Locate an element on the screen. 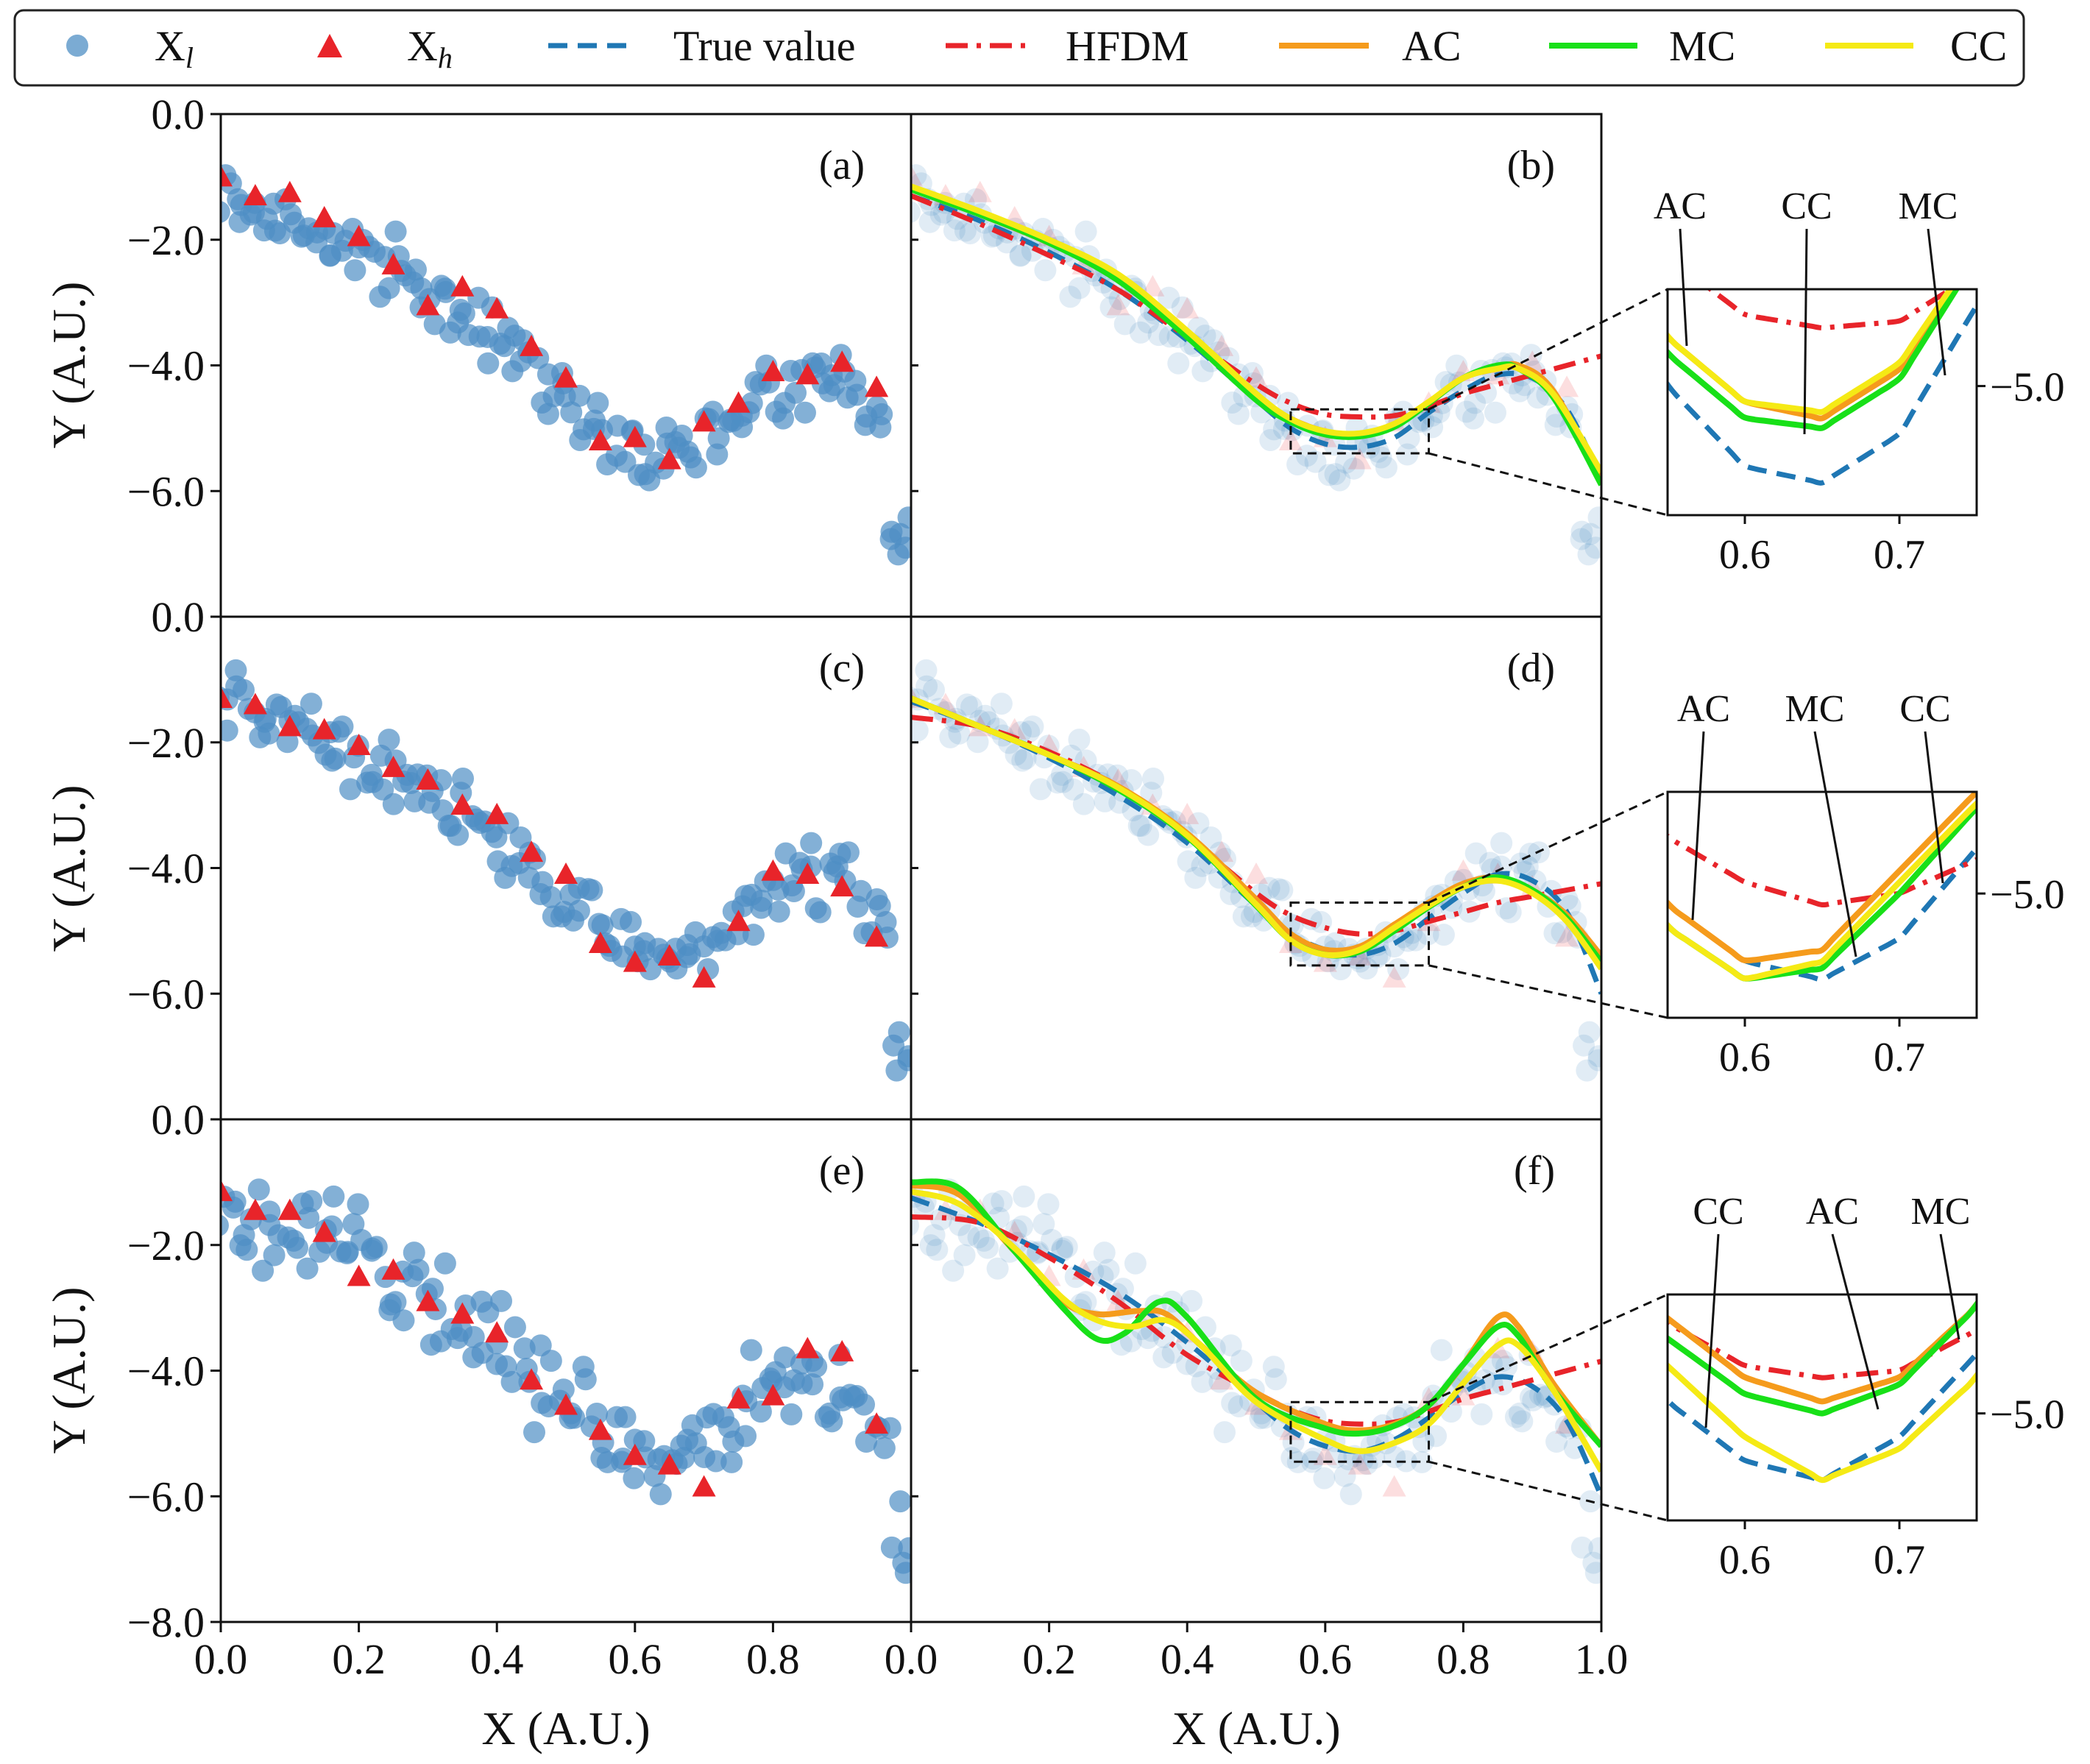  curve-cc-f is located at coordinates (1256, 1331).